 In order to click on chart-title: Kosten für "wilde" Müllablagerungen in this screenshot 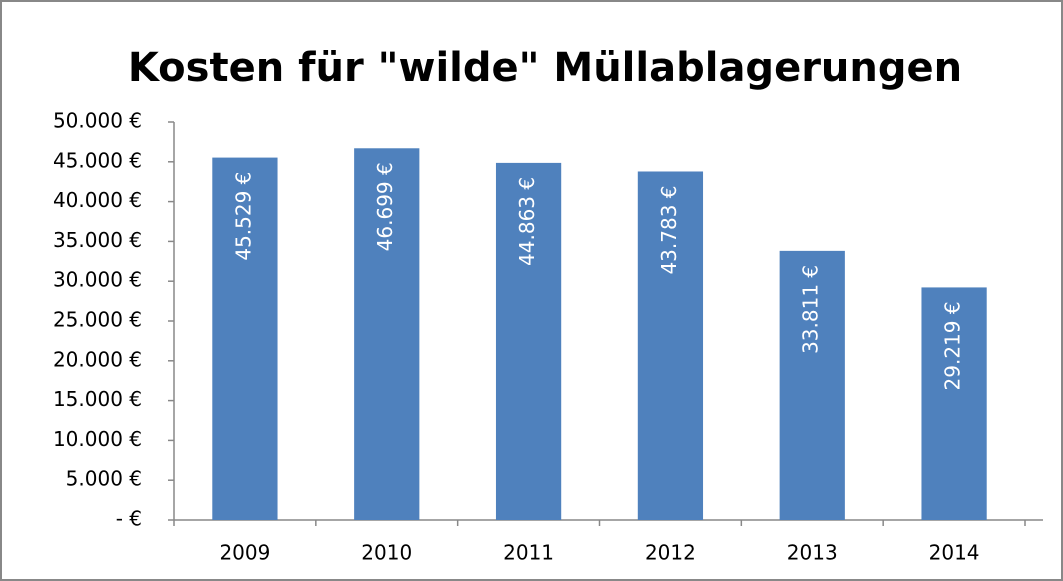, I will do `click(545, 68)`.